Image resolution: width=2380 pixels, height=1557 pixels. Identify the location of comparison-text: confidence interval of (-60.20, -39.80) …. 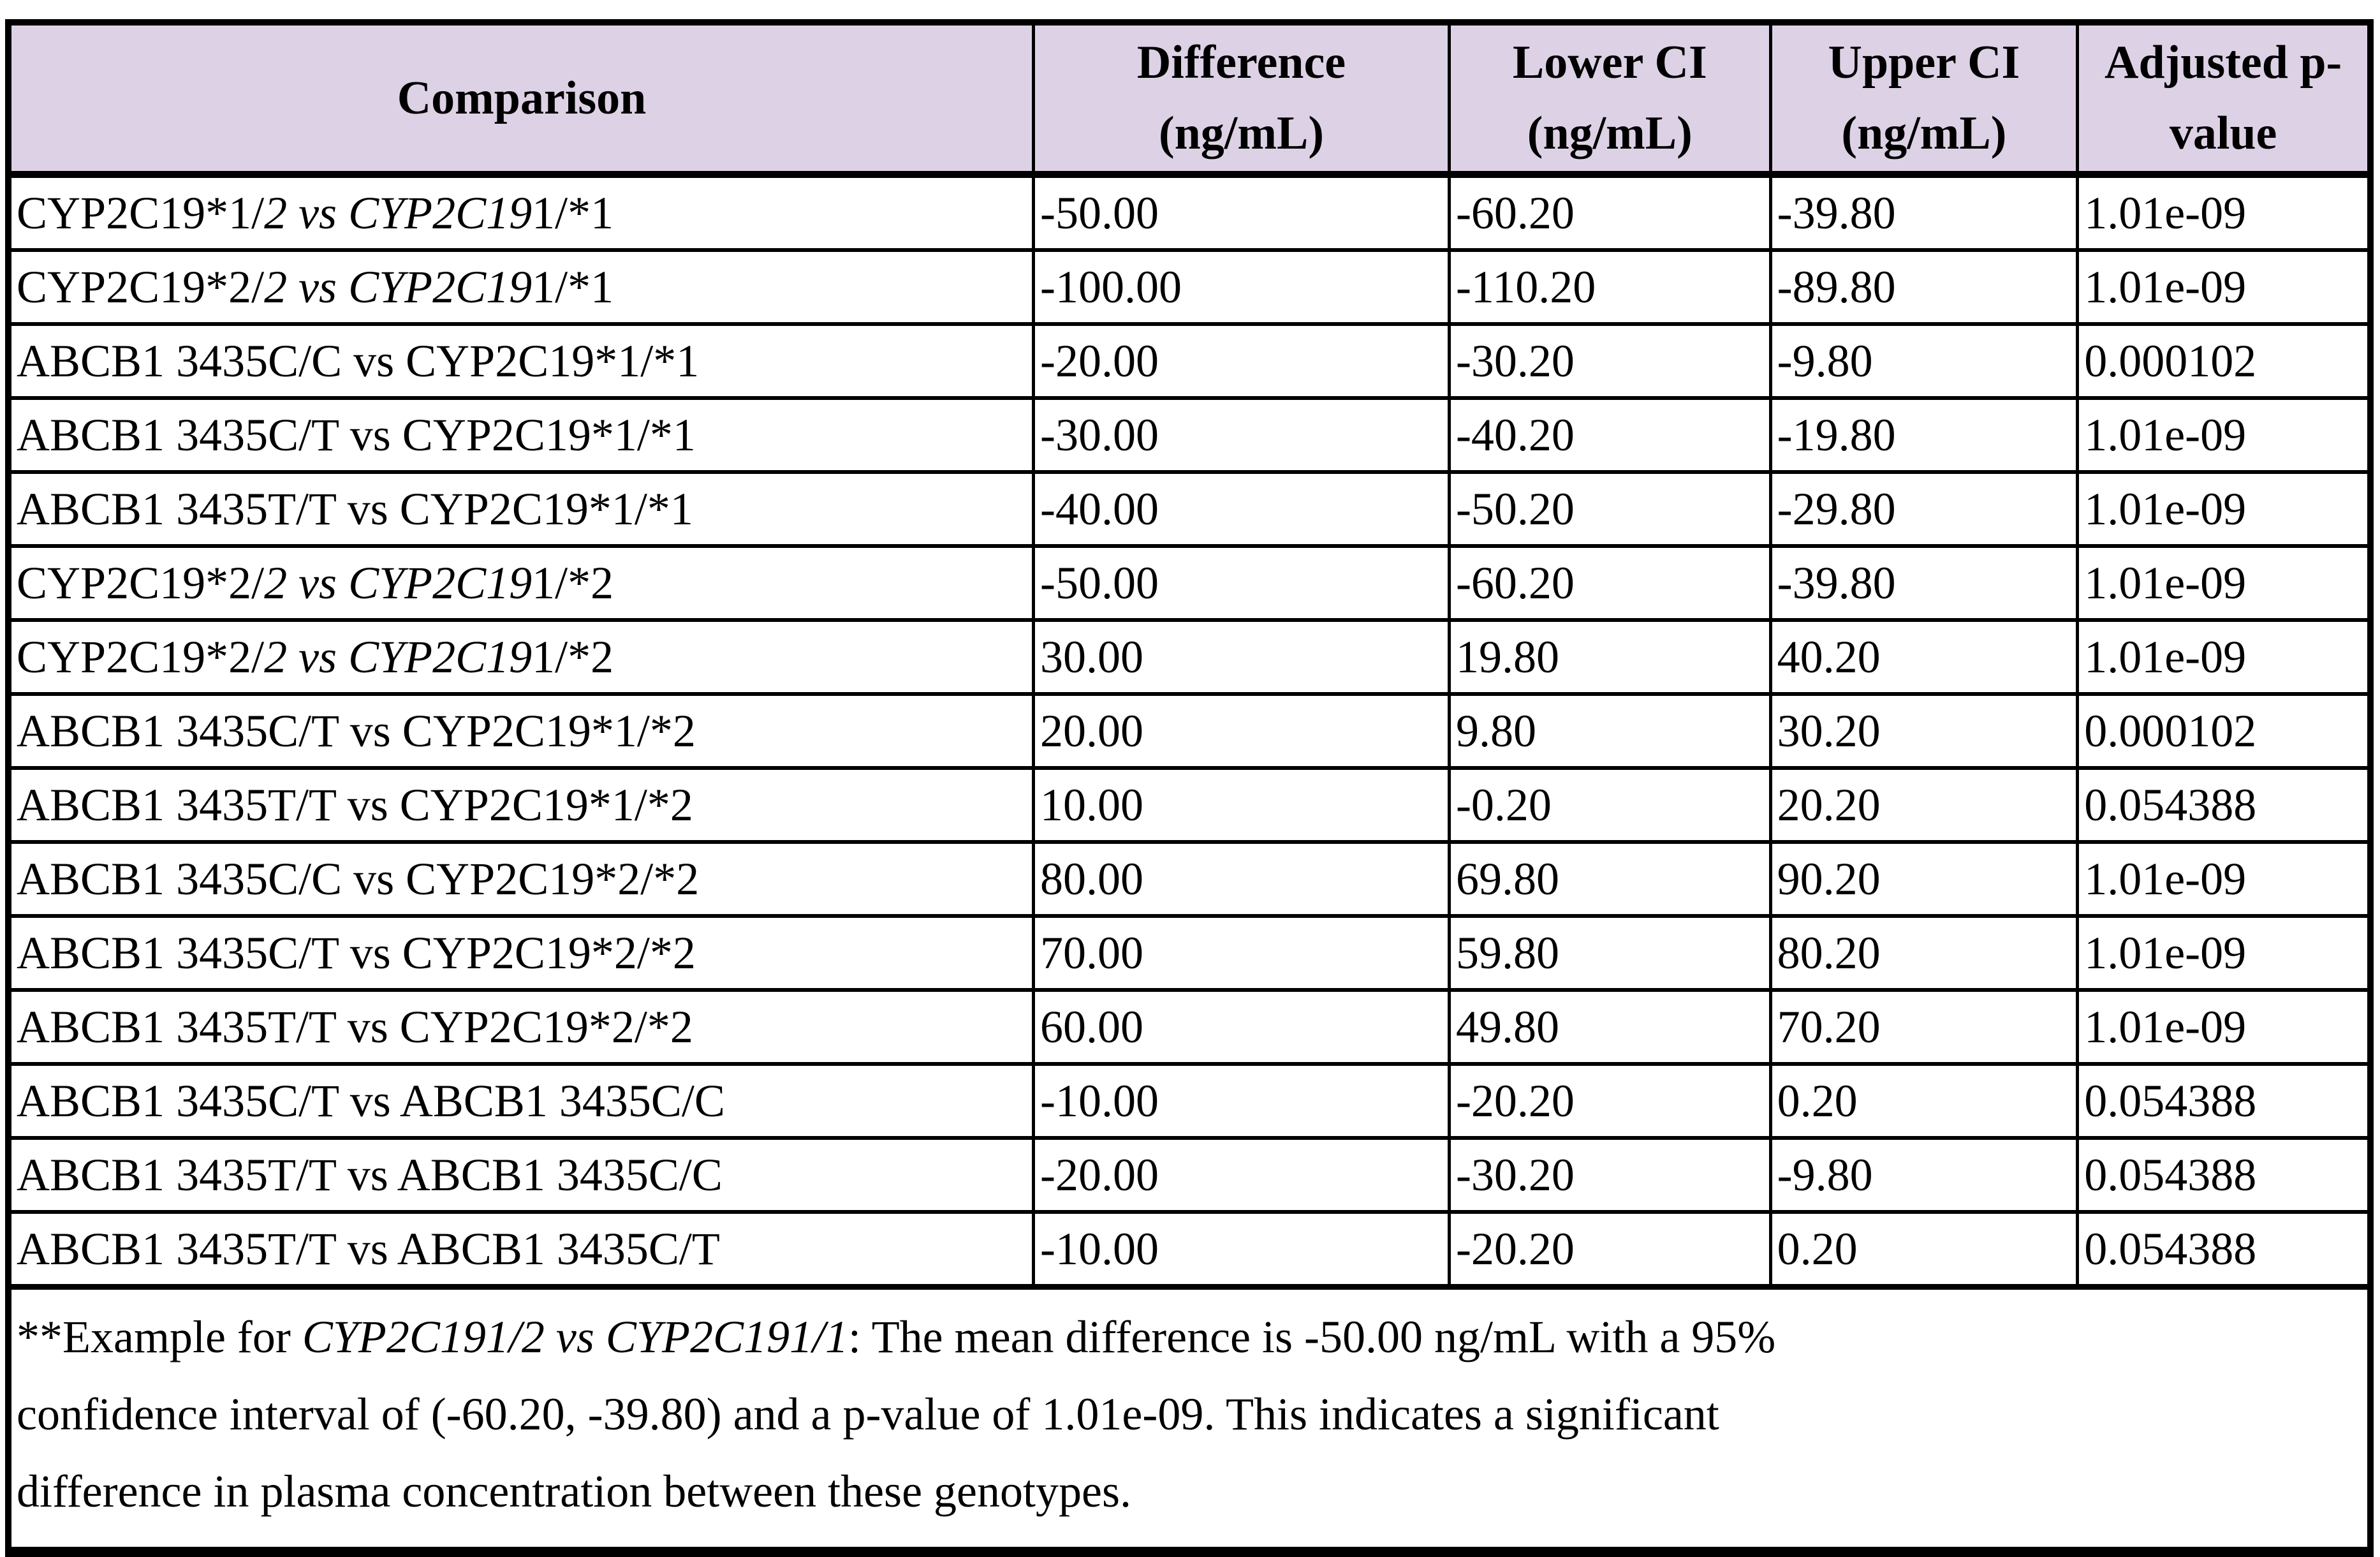
(868, 1414).